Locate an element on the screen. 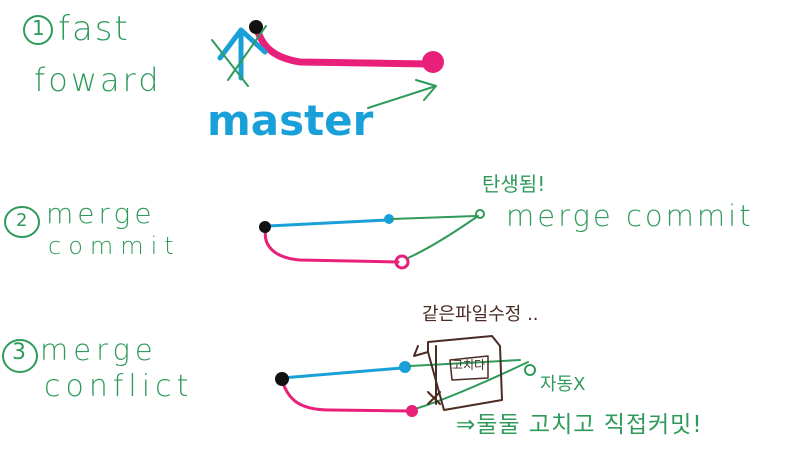 The image size is (809, 453). number-2: 2 is located at coordinates (22, 220).